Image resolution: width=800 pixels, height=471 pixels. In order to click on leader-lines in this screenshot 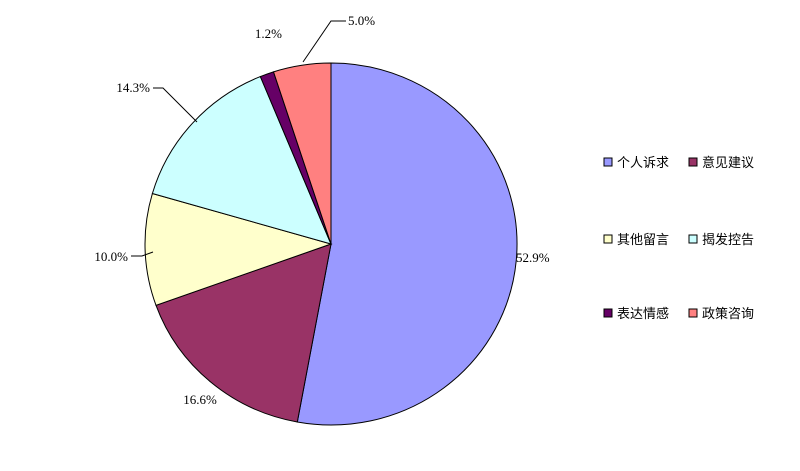, I will do `click(238, 138)`.